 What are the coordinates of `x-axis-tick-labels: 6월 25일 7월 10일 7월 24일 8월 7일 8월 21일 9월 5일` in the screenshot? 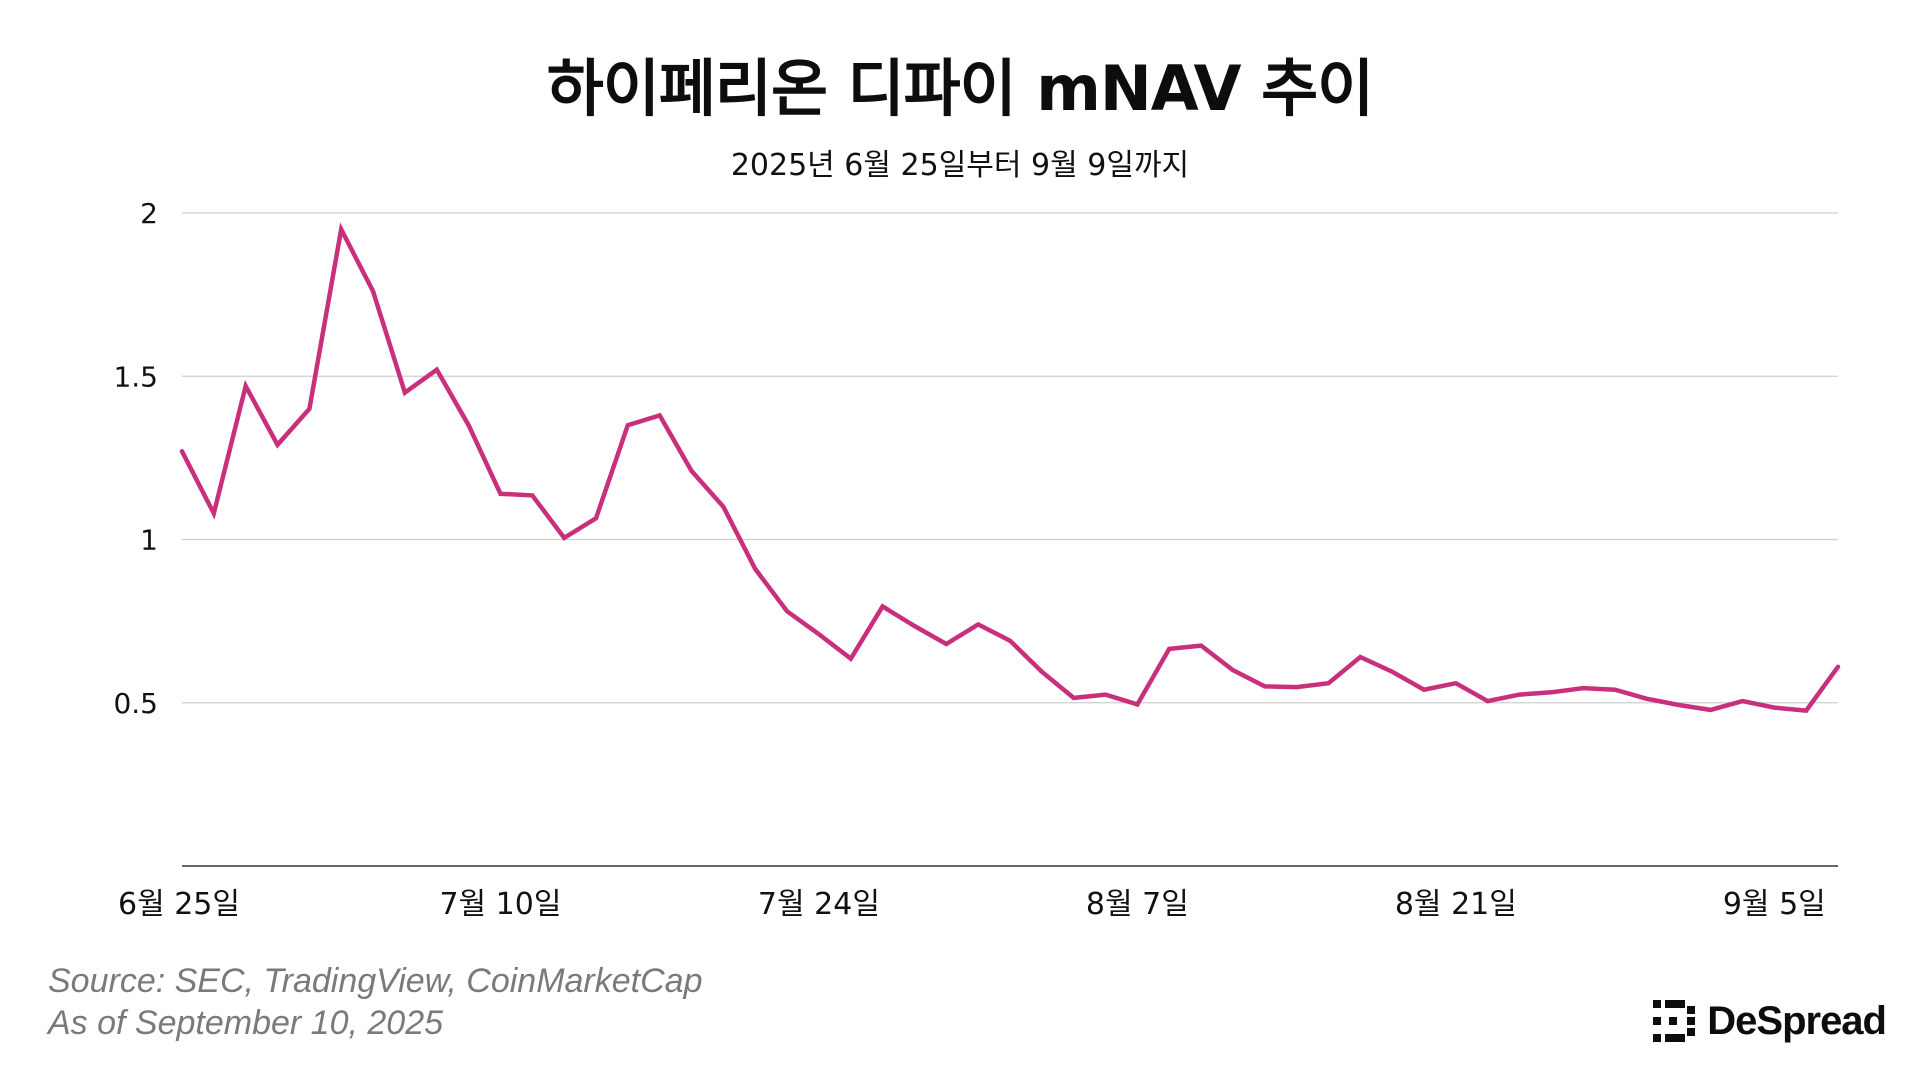 It's located at (972, 904).